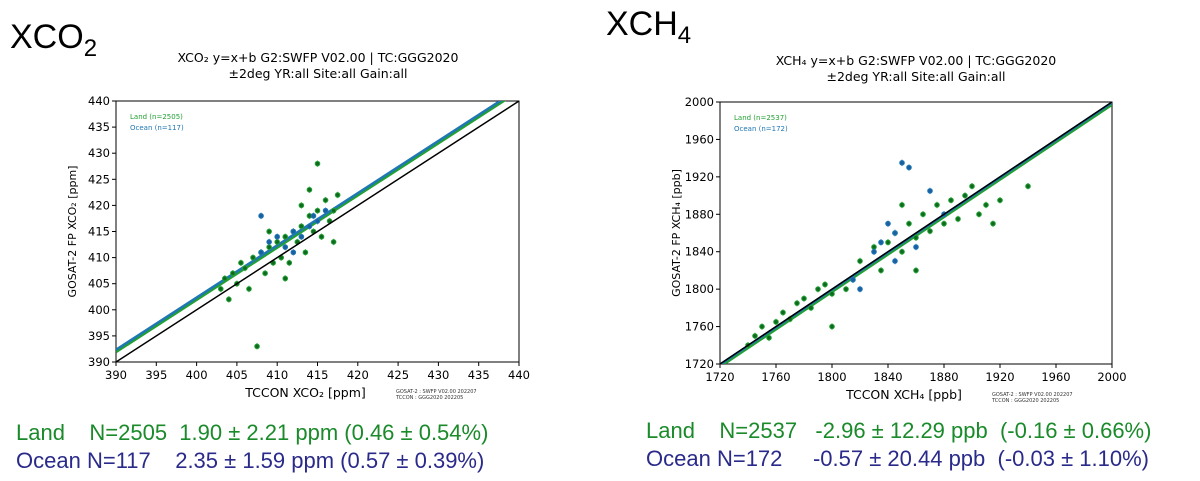  Describe the element at coordinates (760, 118) in the screenshot. I see `legend-land: Land (n=2537)` at that location.